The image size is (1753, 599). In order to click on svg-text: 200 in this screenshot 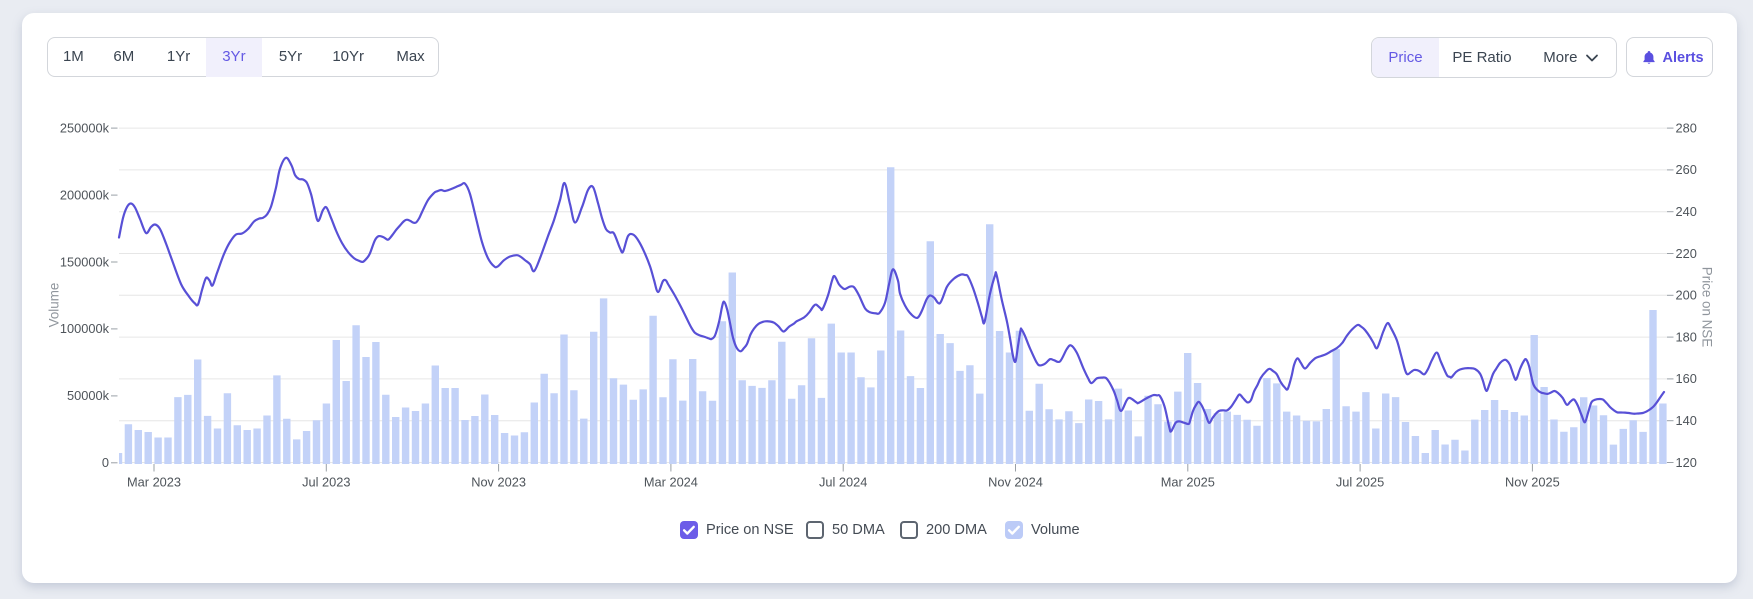, I will do `click(1686, 295)`.